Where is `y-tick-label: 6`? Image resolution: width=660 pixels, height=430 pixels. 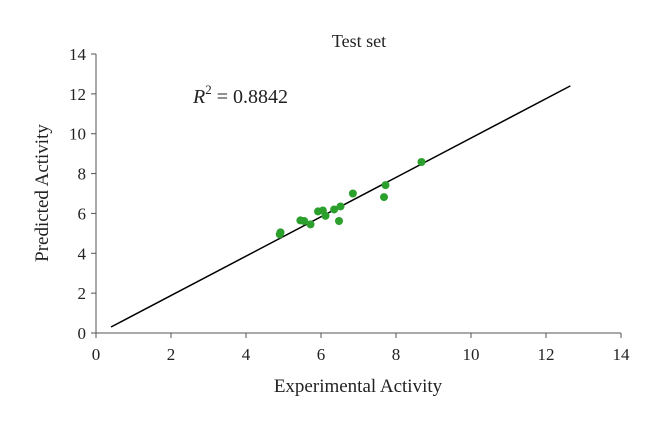
y-tick-label: 6 is located at coordinates (82, 213).